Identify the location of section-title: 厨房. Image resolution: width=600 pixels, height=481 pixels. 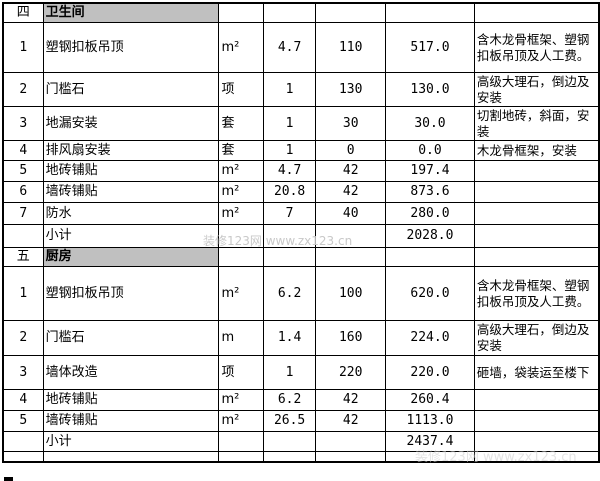
(131, 257).